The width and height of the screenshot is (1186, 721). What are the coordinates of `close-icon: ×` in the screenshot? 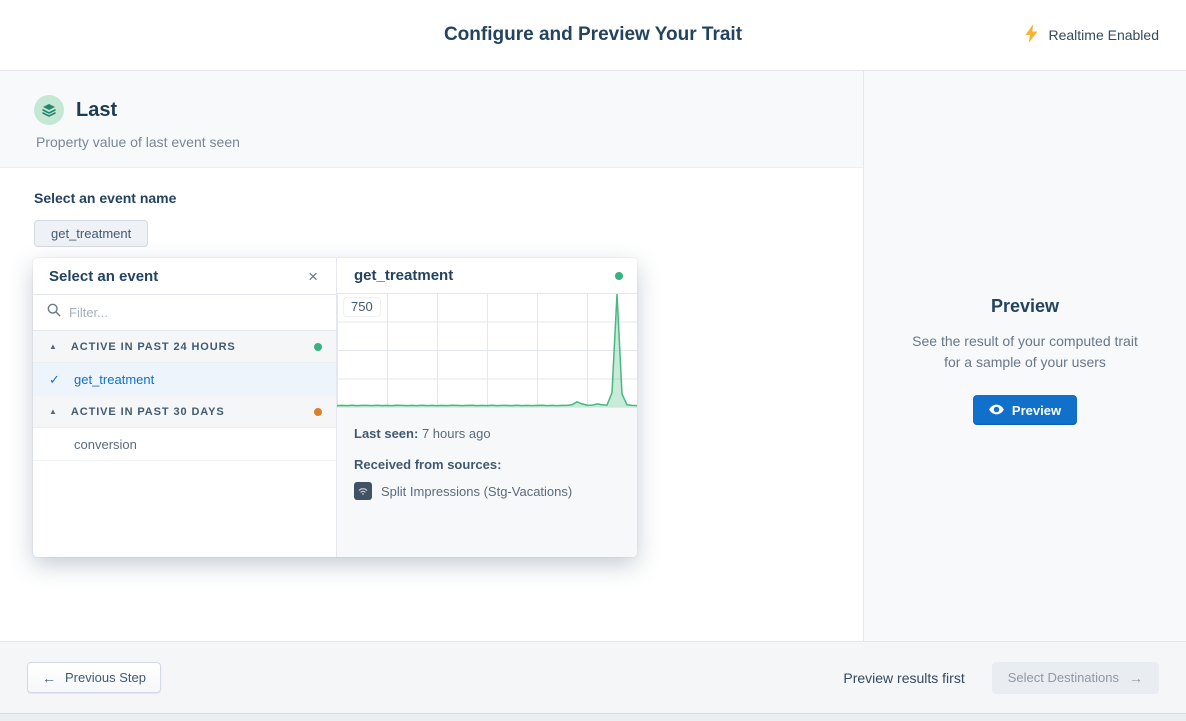 It's located at (313, 276).